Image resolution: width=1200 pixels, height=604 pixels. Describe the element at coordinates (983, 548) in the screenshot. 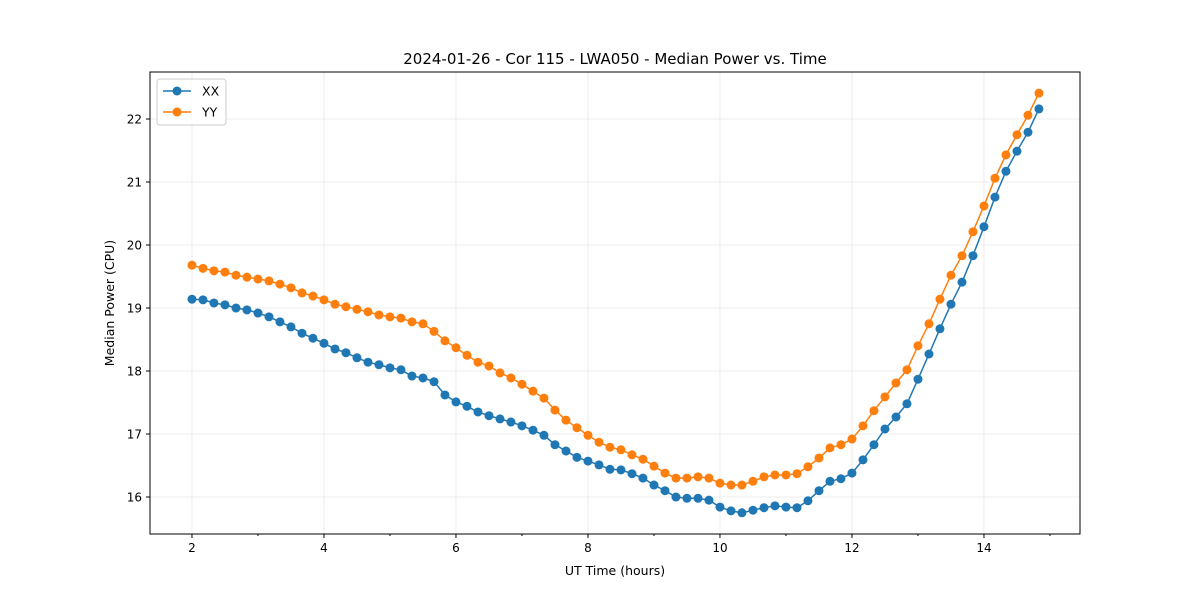

I see `x-tick-label: 14` at that location.